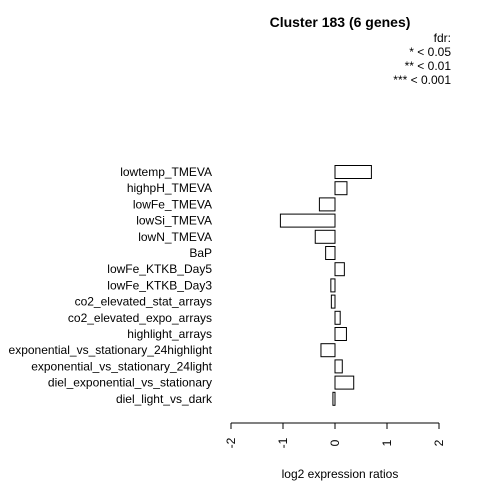  I want to click on category-label: highlight_arrays, so click(169, 334).